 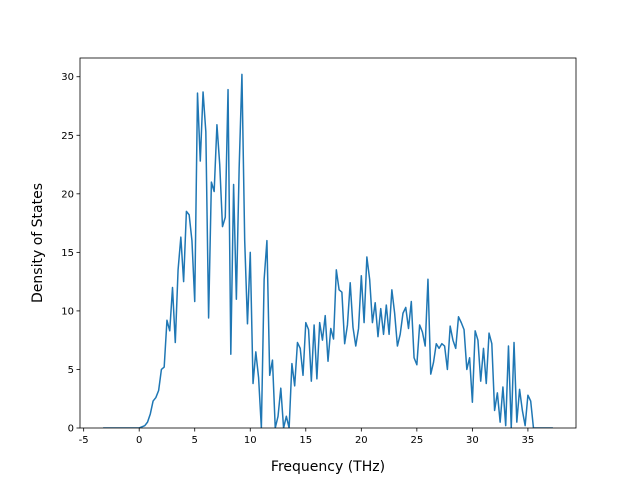 I want to click on x-tick-label: 25, so click(x=416, y=440).